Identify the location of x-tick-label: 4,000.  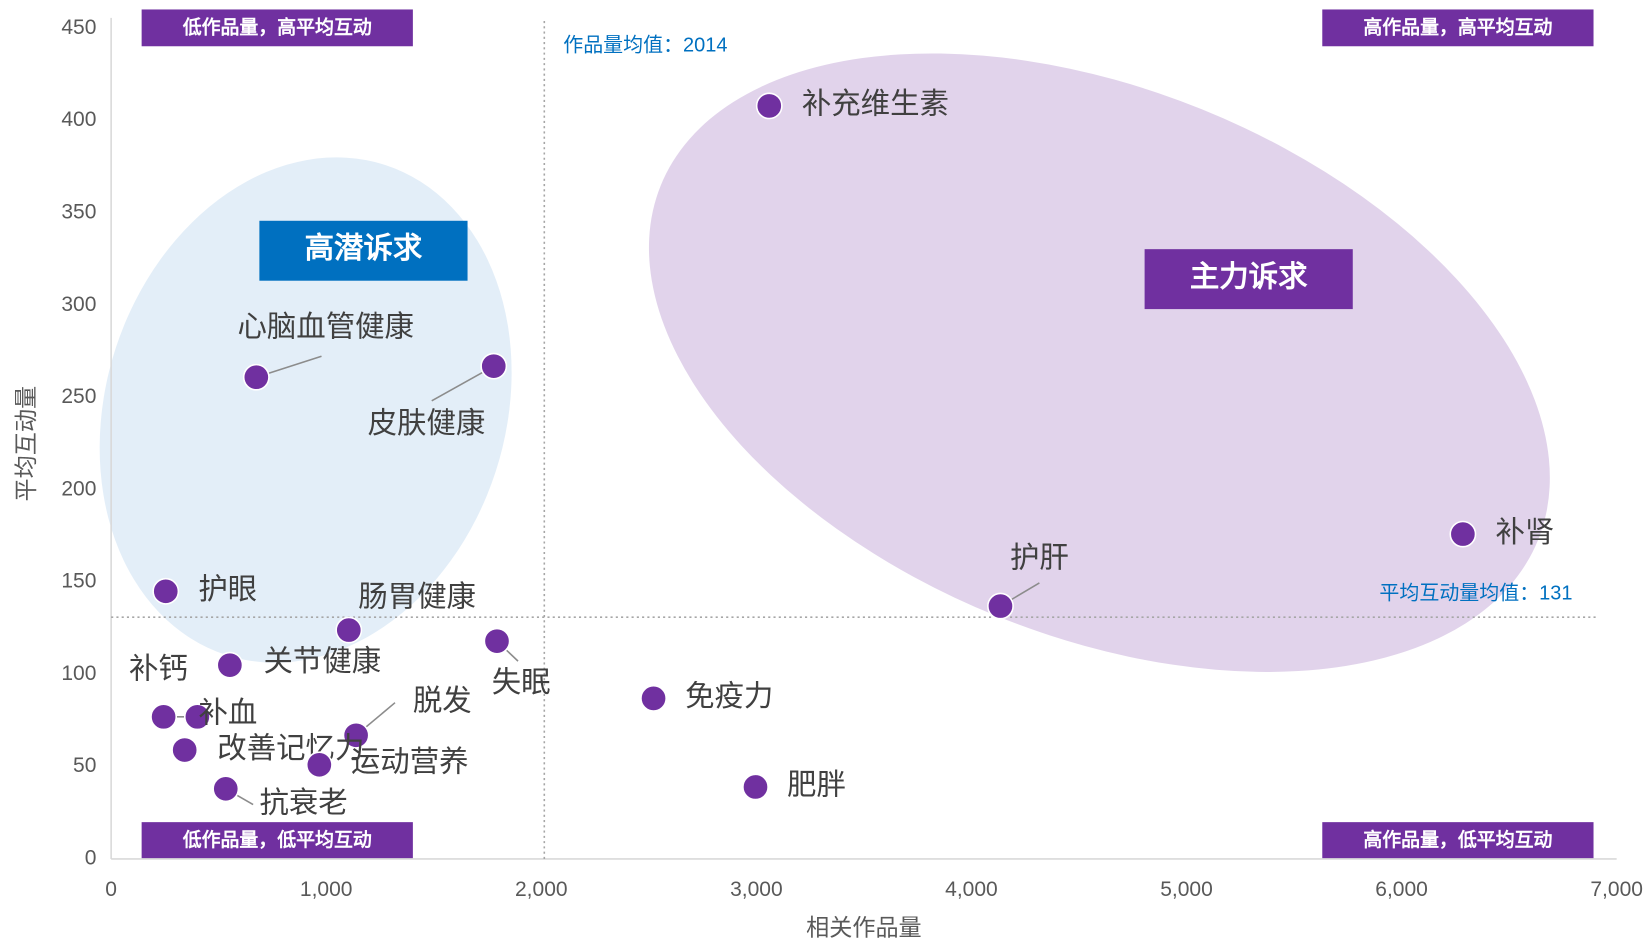
(971, 889).